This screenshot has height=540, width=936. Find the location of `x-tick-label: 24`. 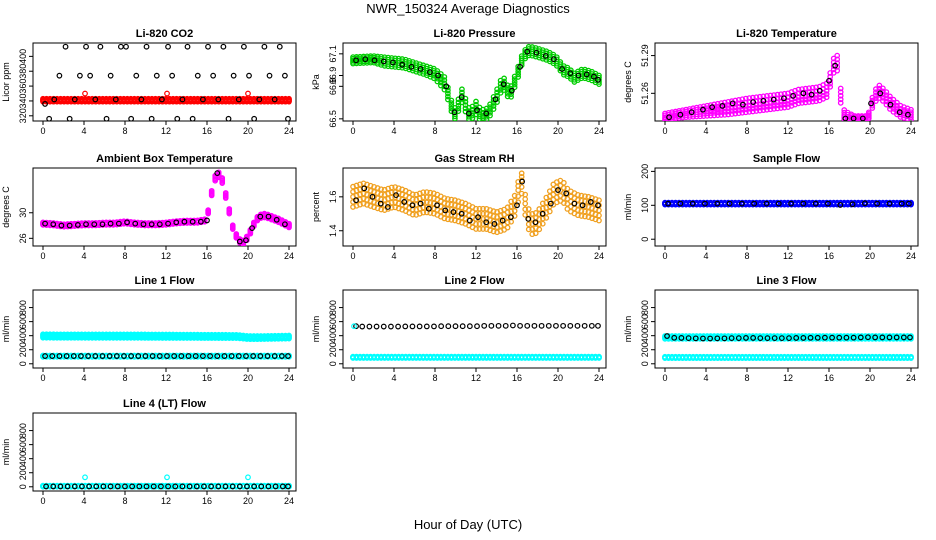

x-tick-label: 24 is located at coordinates (911, 256).